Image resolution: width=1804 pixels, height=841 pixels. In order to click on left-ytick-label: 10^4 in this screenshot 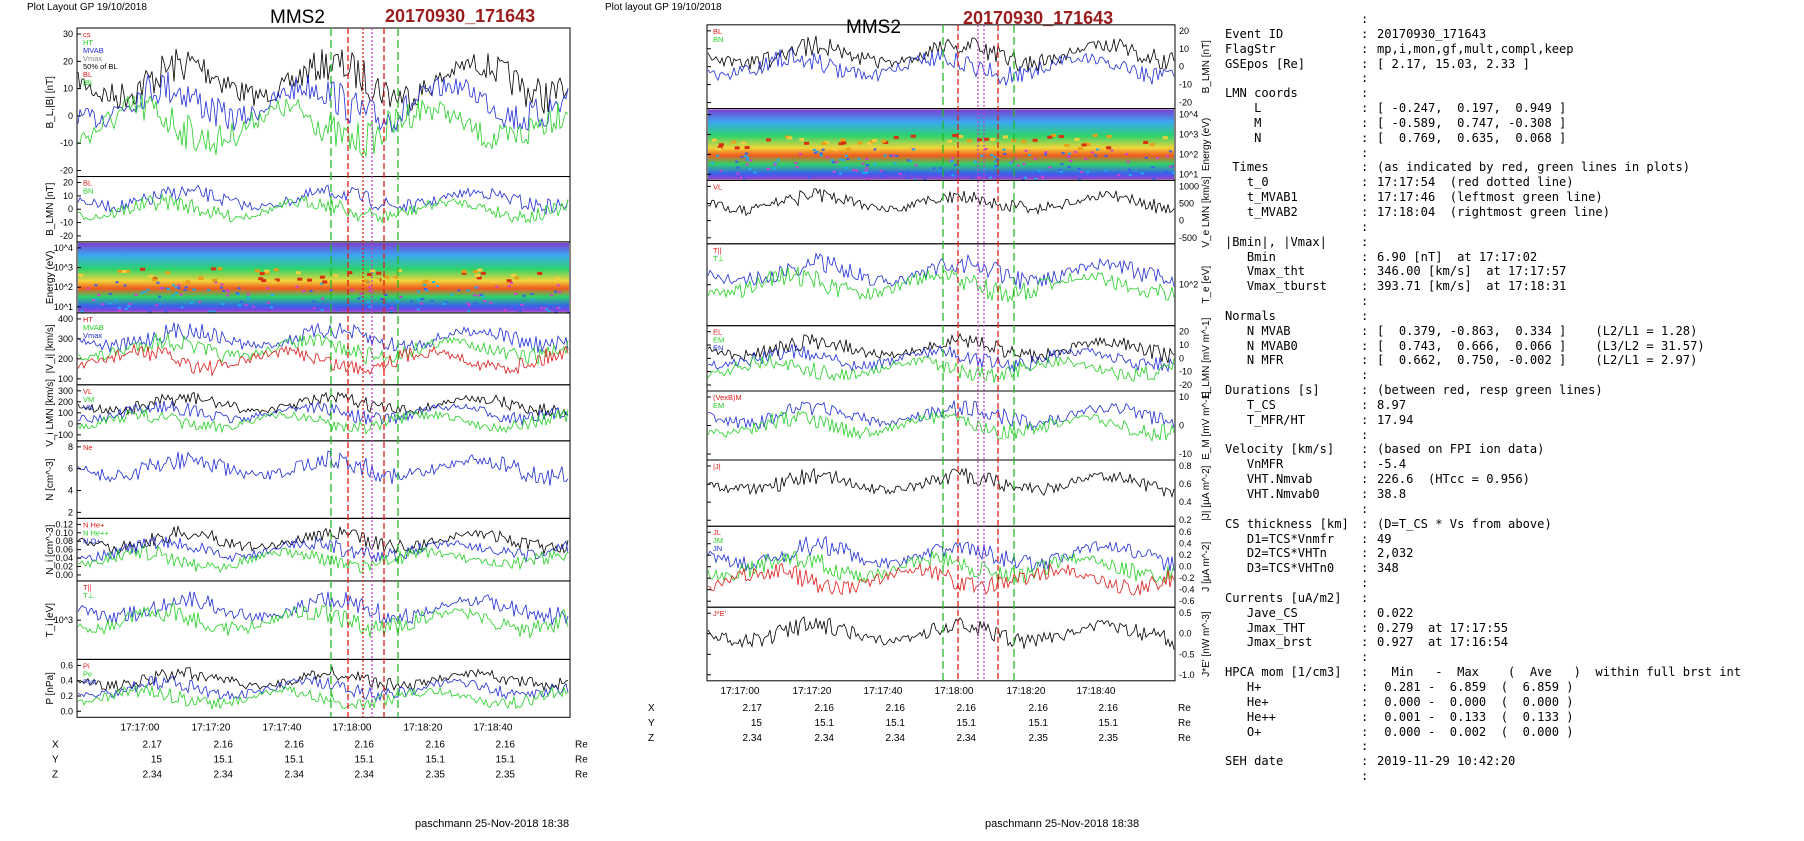, I will do `click(63, 248)`.